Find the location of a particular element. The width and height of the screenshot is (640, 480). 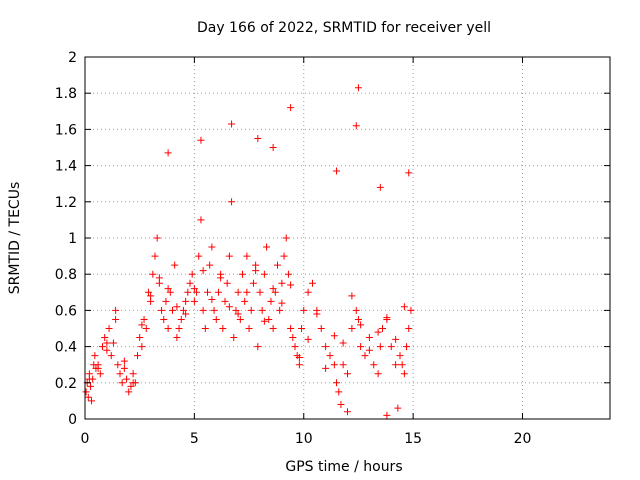

x-tick-label: 20 is located at coordinates (523, 439).